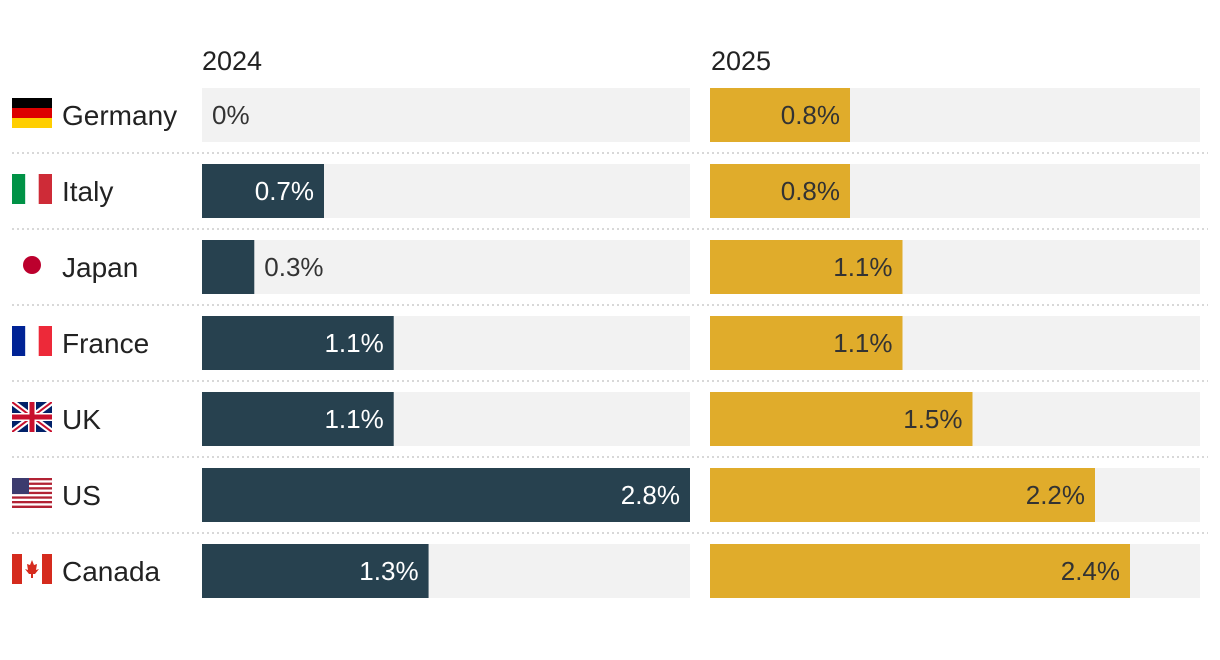 This screenshot has height=660, width=1220. Describe the element at coordinates (810, 115) in the screenshot. I see `data-label-2025-germany: 0.8%` at that location.